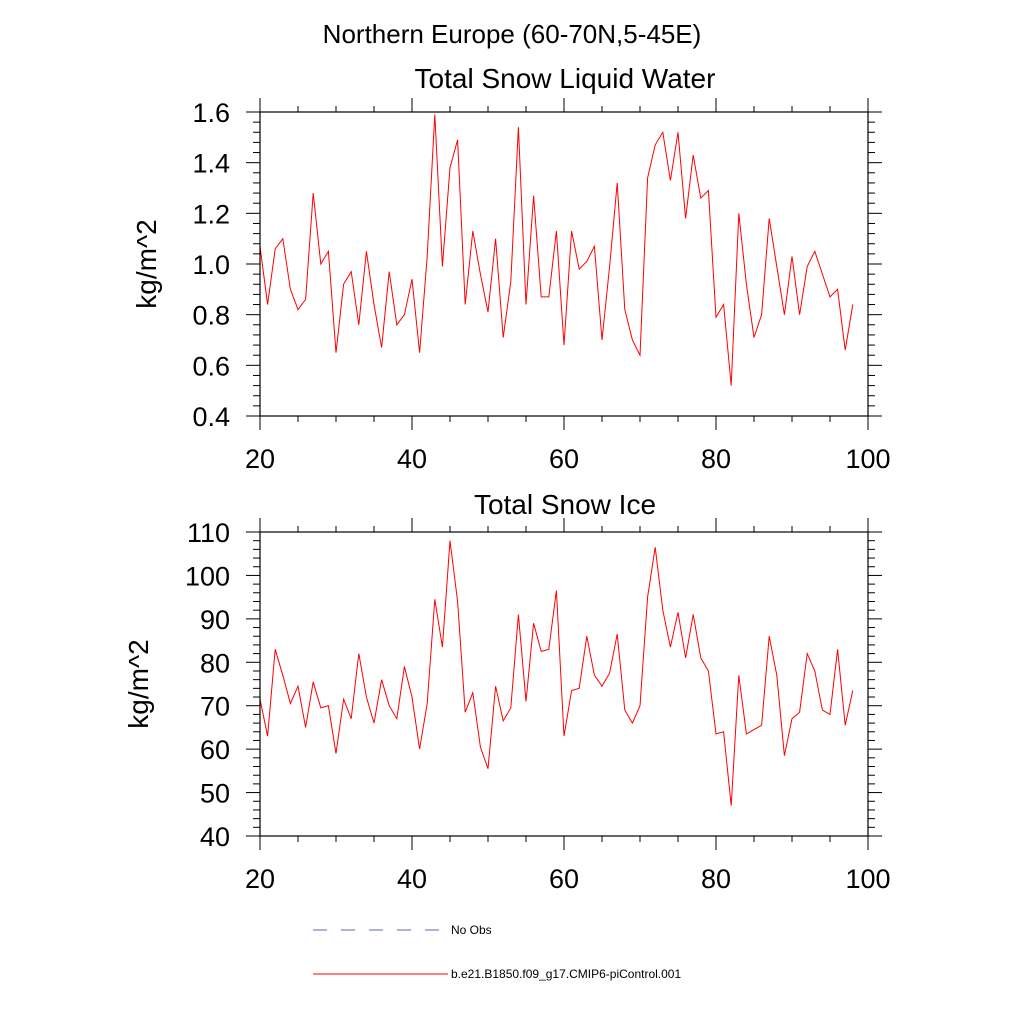 The height and width of the screenshot is (1024, 1024). Describe the element at coordinates (211, 113) in the screenshot. I see `y-tick-label: 1.6` at that location.